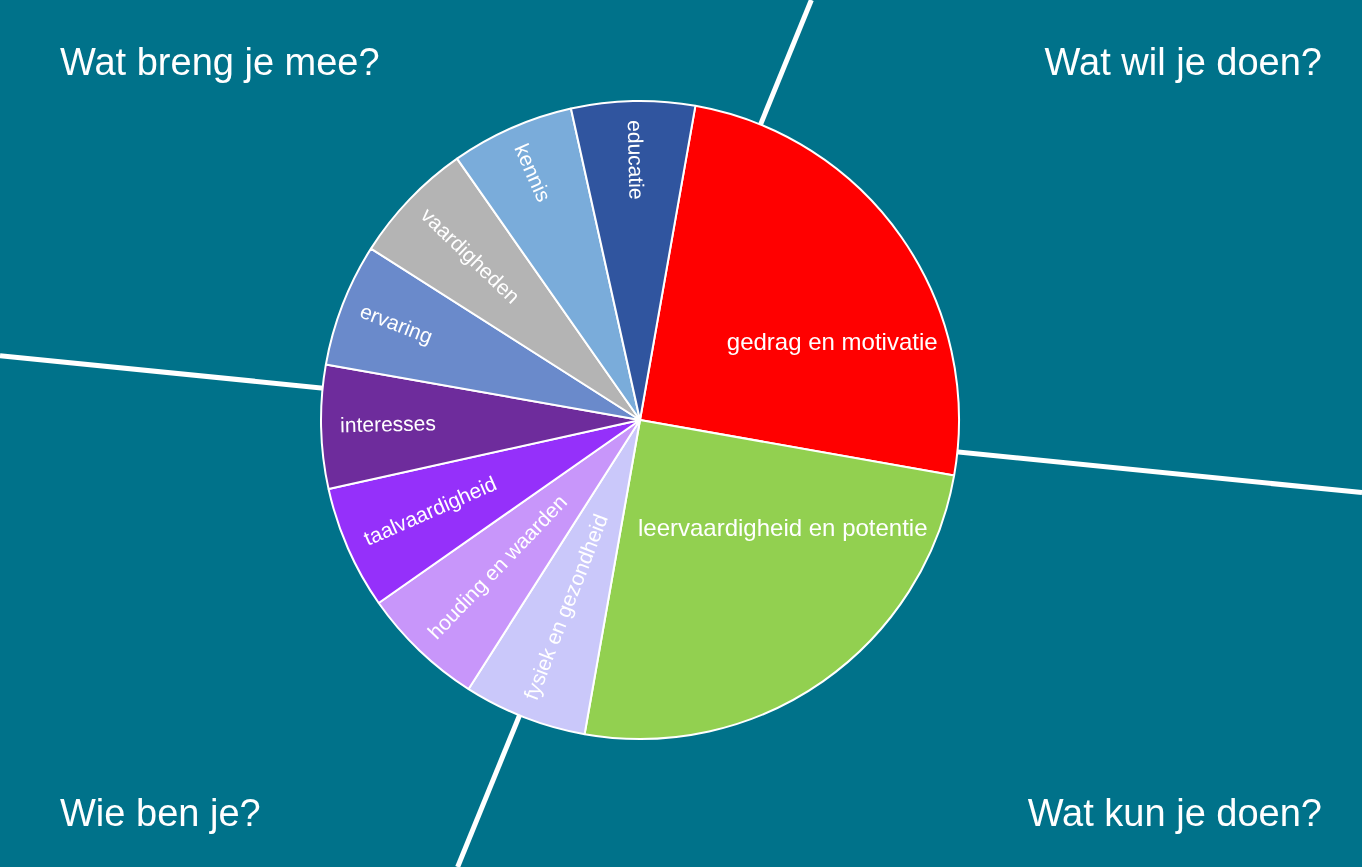 This screenshot has width=1362, height=867. Describe the element at coordinates (1174, 814) in the screenshot. I see `text: Wat kun je doen?` at that location.